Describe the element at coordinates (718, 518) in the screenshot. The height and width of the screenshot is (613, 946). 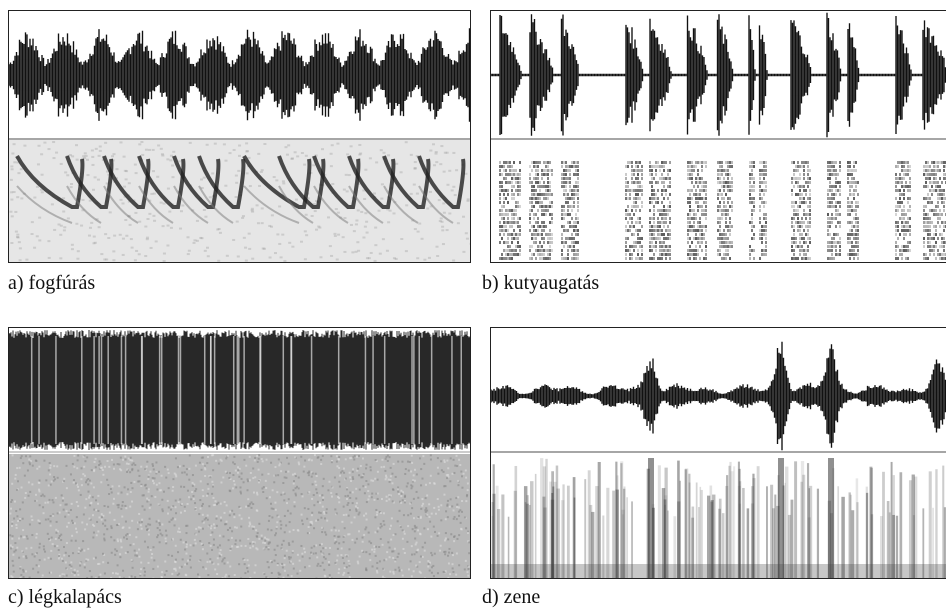
I see `zene-spectrogram` at that location.